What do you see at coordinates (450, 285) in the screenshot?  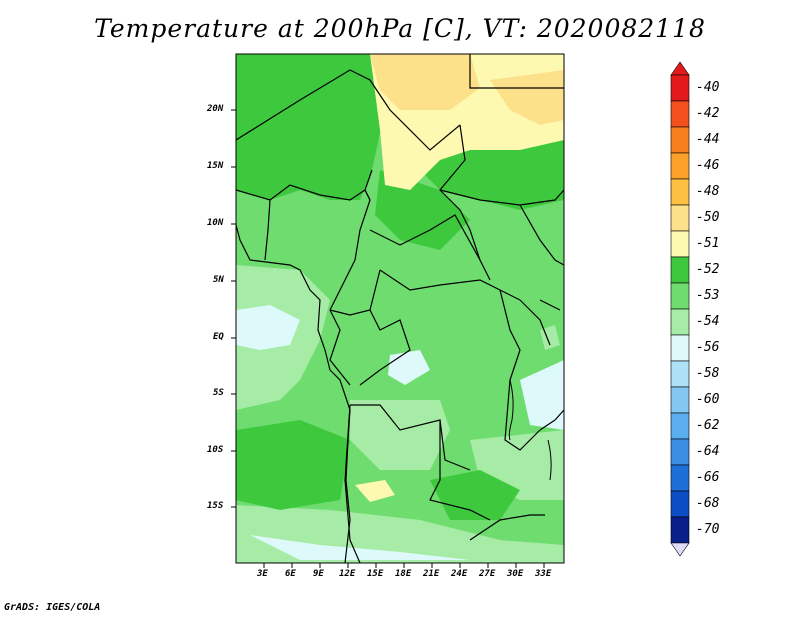 I see `border-car-south` at bounding box center [450, 285].